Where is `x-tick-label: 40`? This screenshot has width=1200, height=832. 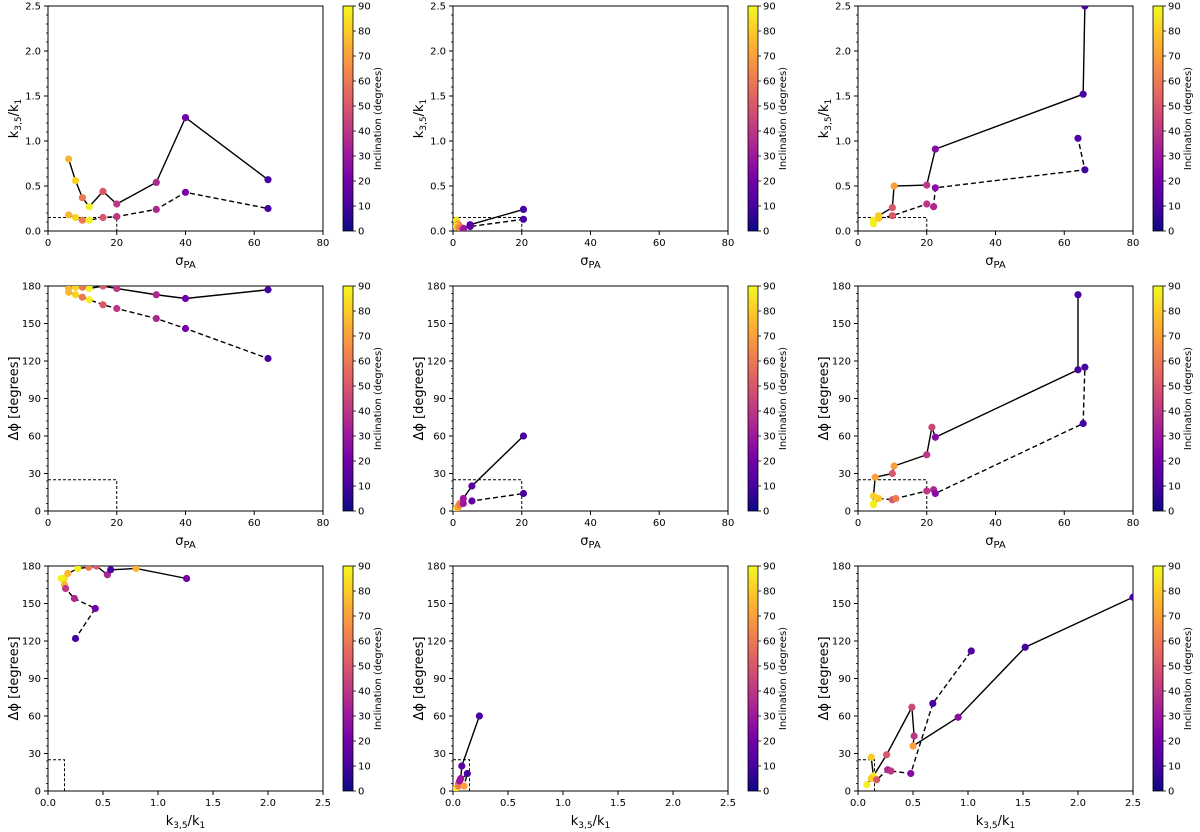
x-tick-label: 40 is located at coordinates (590, 523).